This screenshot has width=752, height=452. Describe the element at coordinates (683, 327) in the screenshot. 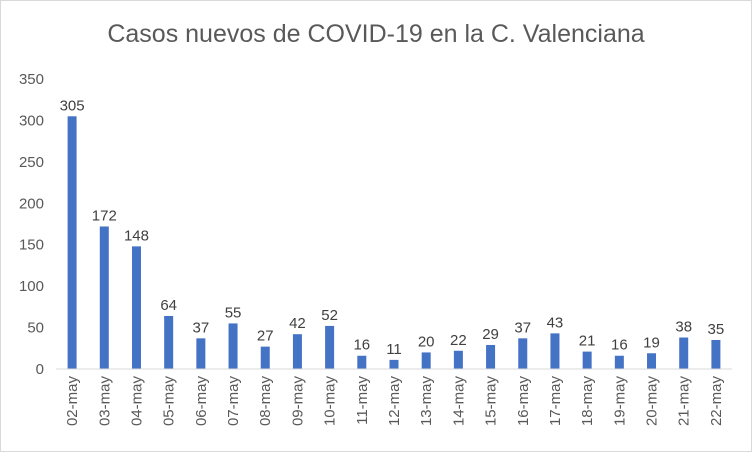

I see `data-label-21-may: 38` at that location.